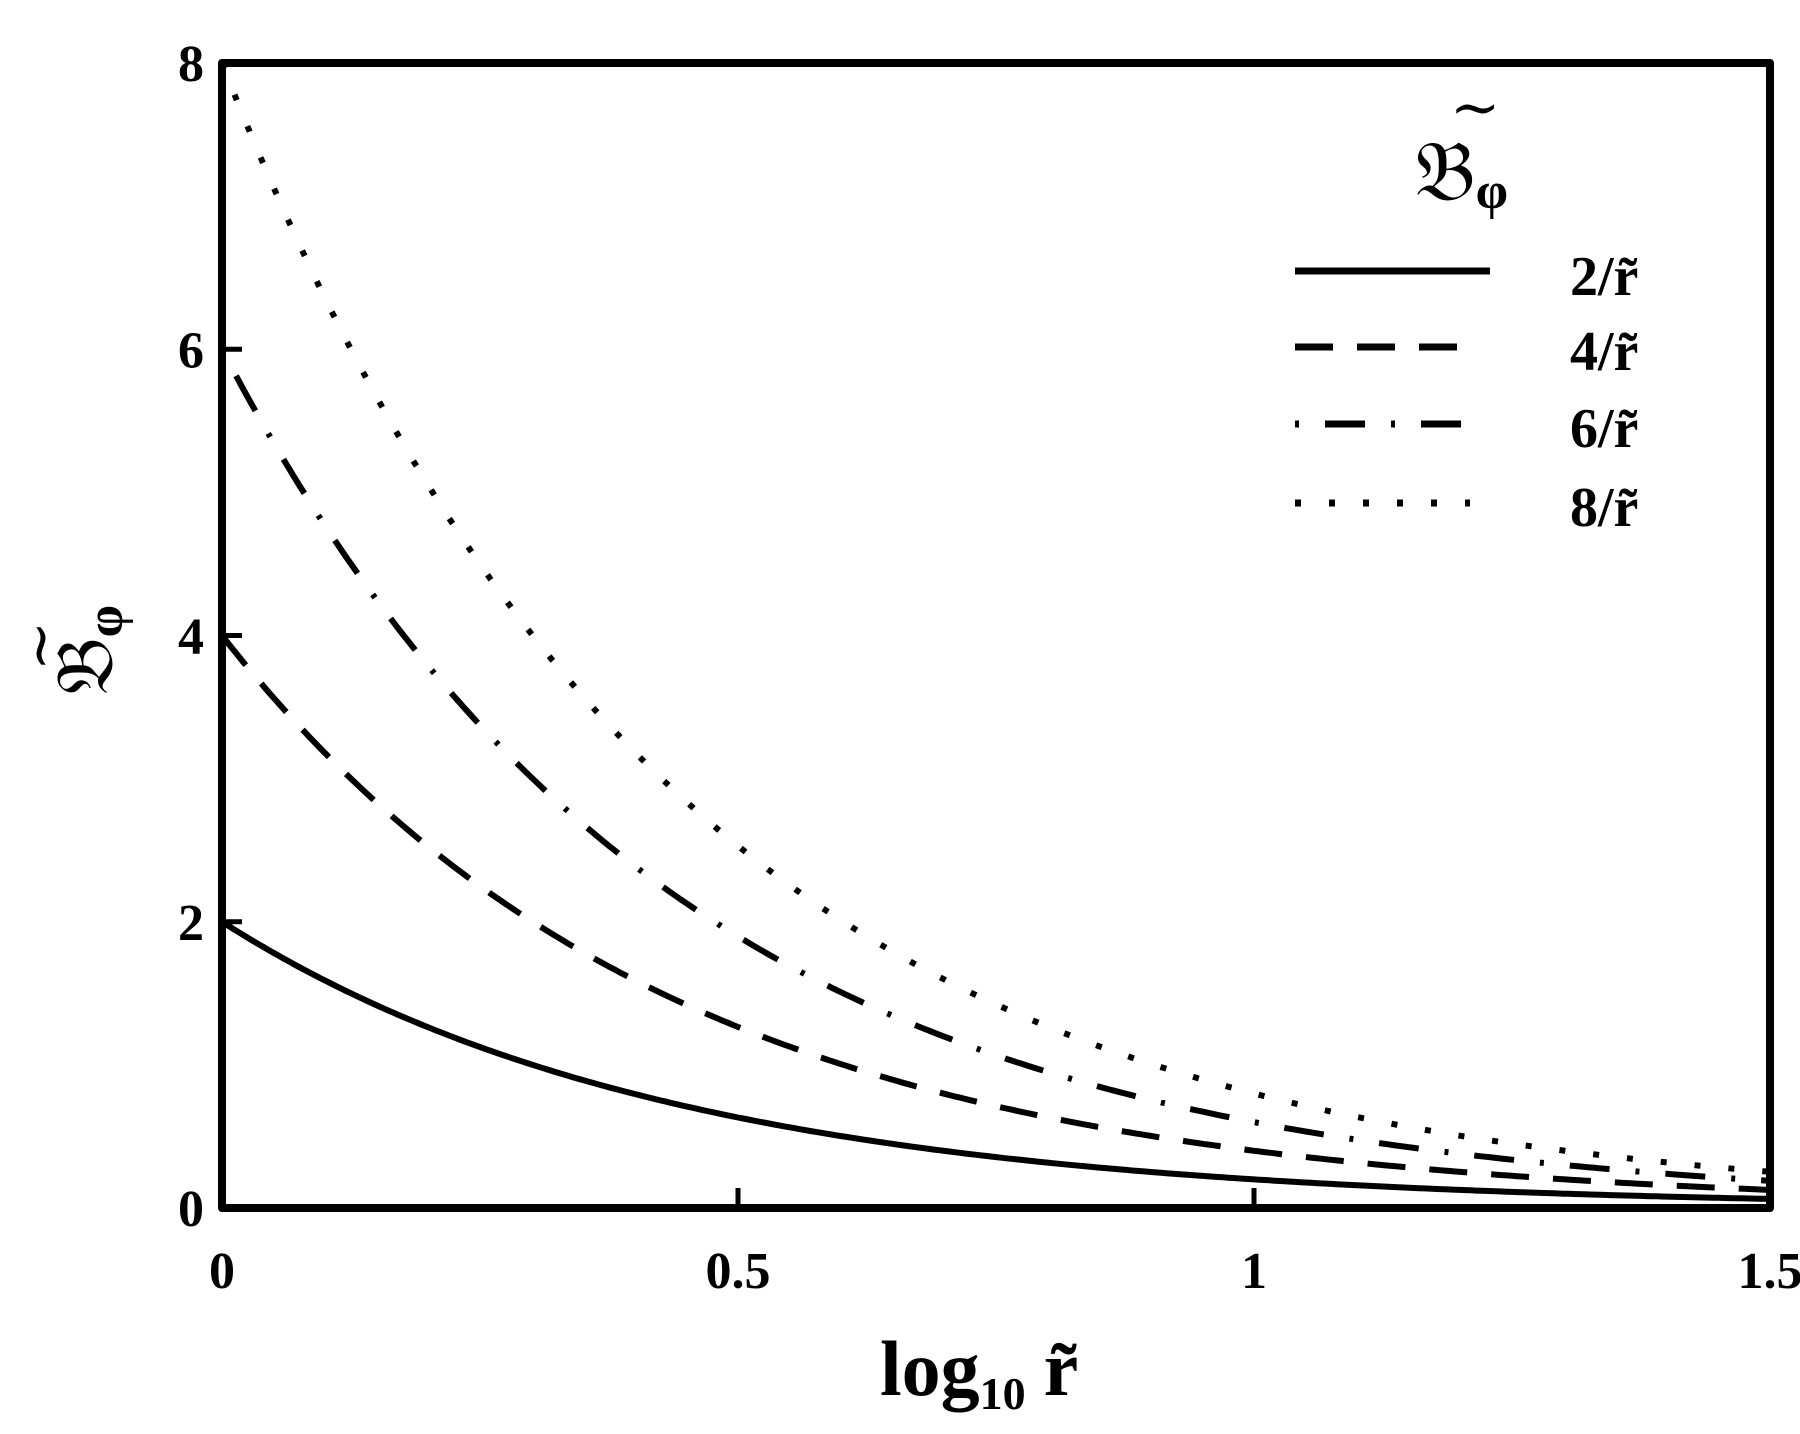  What do you see at coordinates (1003, 1393) in the screenshot?
I see `x-axis-title-sub: 10` at bounding box center [1003, 1393].